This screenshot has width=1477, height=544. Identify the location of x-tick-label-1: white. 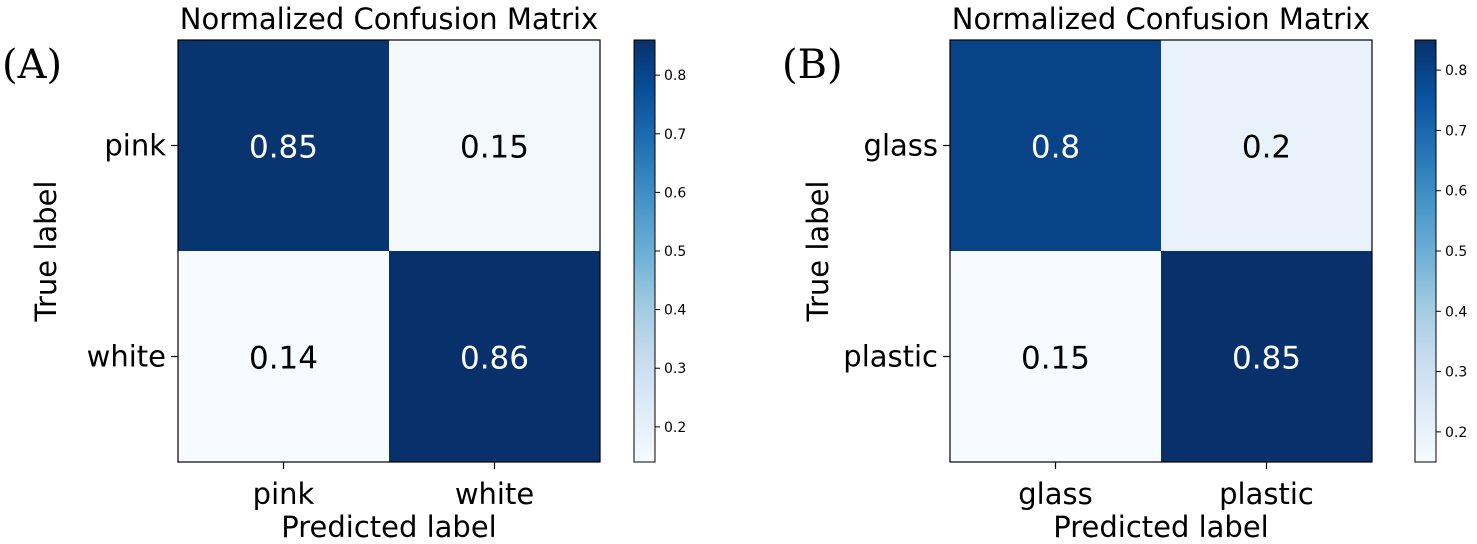
(494, 494).